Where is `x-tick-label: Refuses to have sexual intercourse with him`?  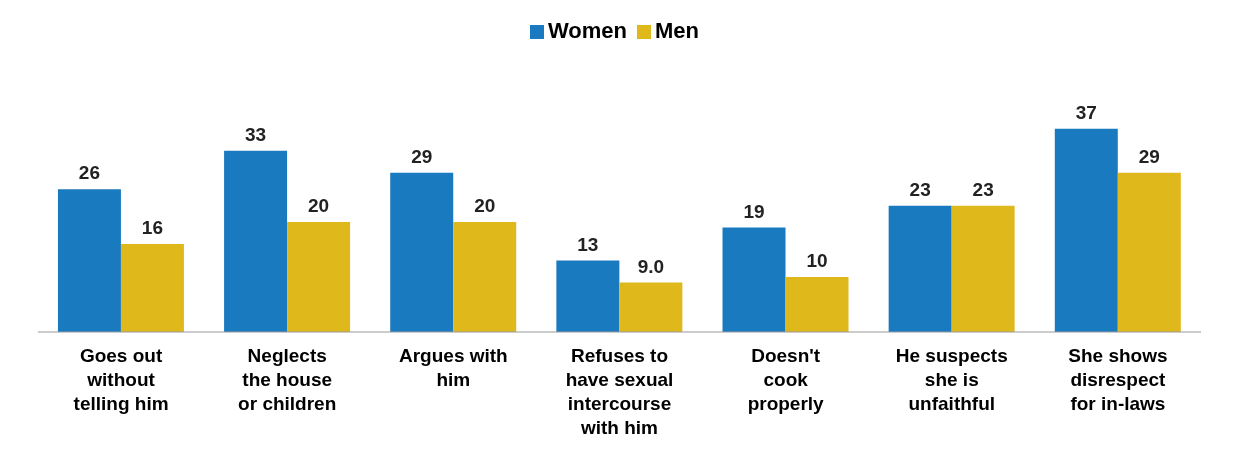
x-tick-label: Refuses to have sexual intercourse with him is located at coordinates (619, 391).